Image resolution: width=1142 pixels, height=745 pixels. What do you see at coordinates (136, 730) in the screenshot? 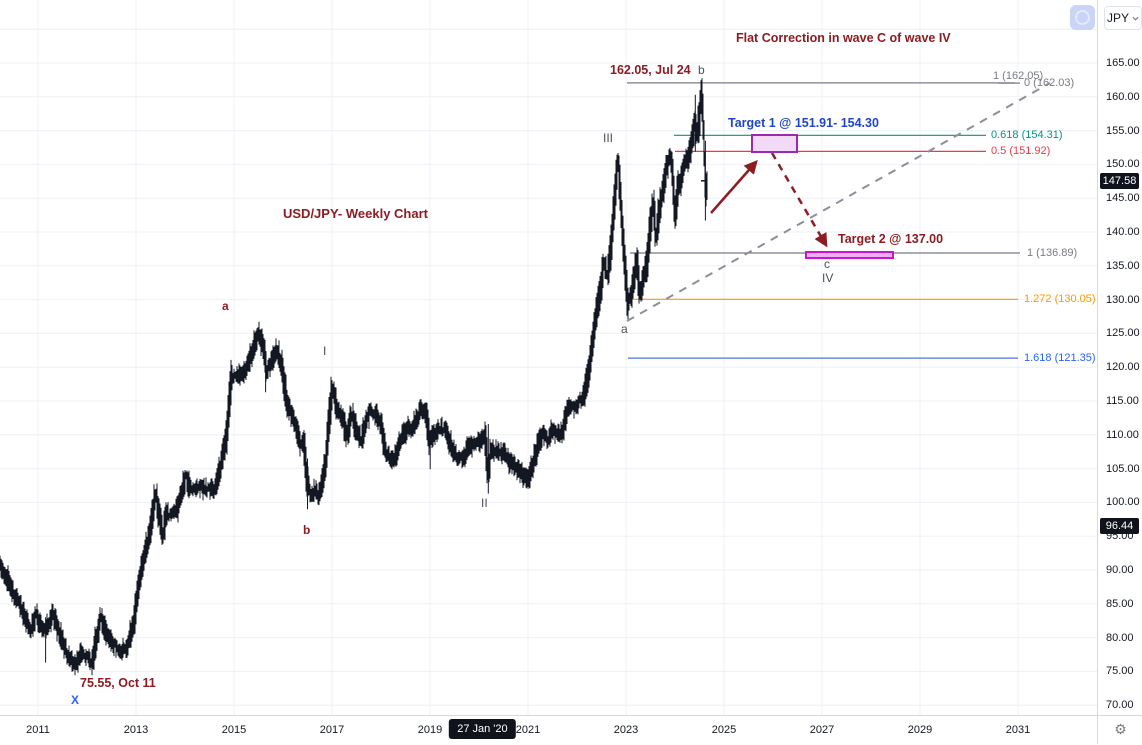
I see `time-tick: 2013` at bounding box center [136, 730].